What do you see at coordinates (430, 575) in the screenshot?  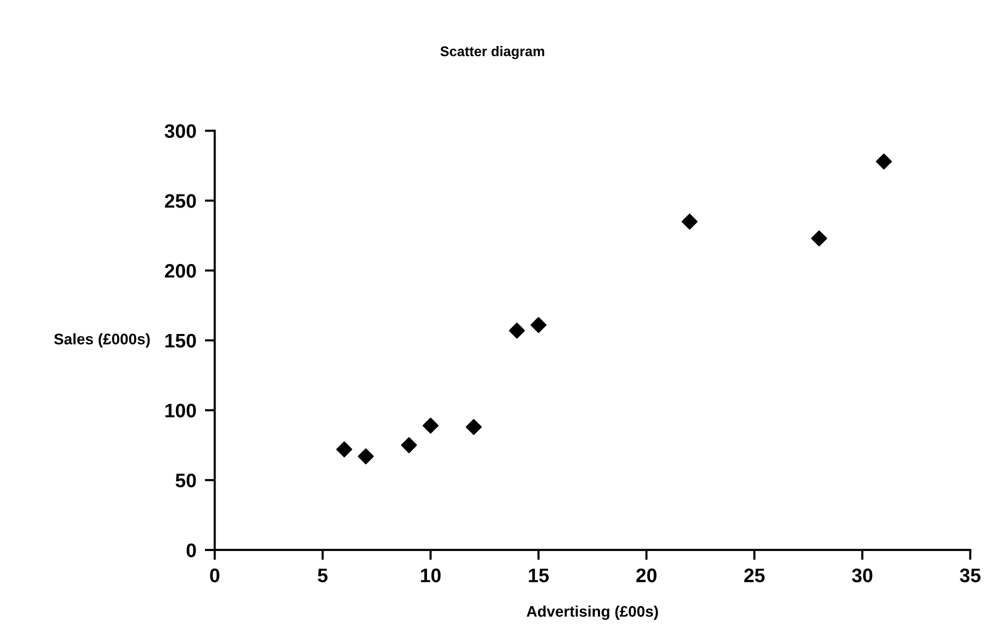 I see `x-tick-label: 10` at bounding box center [430, 575].